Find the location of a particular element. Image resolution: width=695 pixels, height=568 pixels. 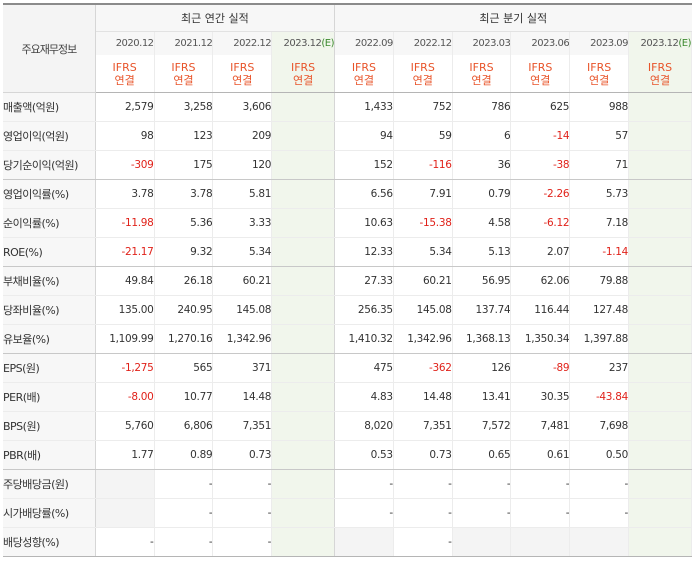

row-label: 부채비율(%) is located at coordinates (49, 281).